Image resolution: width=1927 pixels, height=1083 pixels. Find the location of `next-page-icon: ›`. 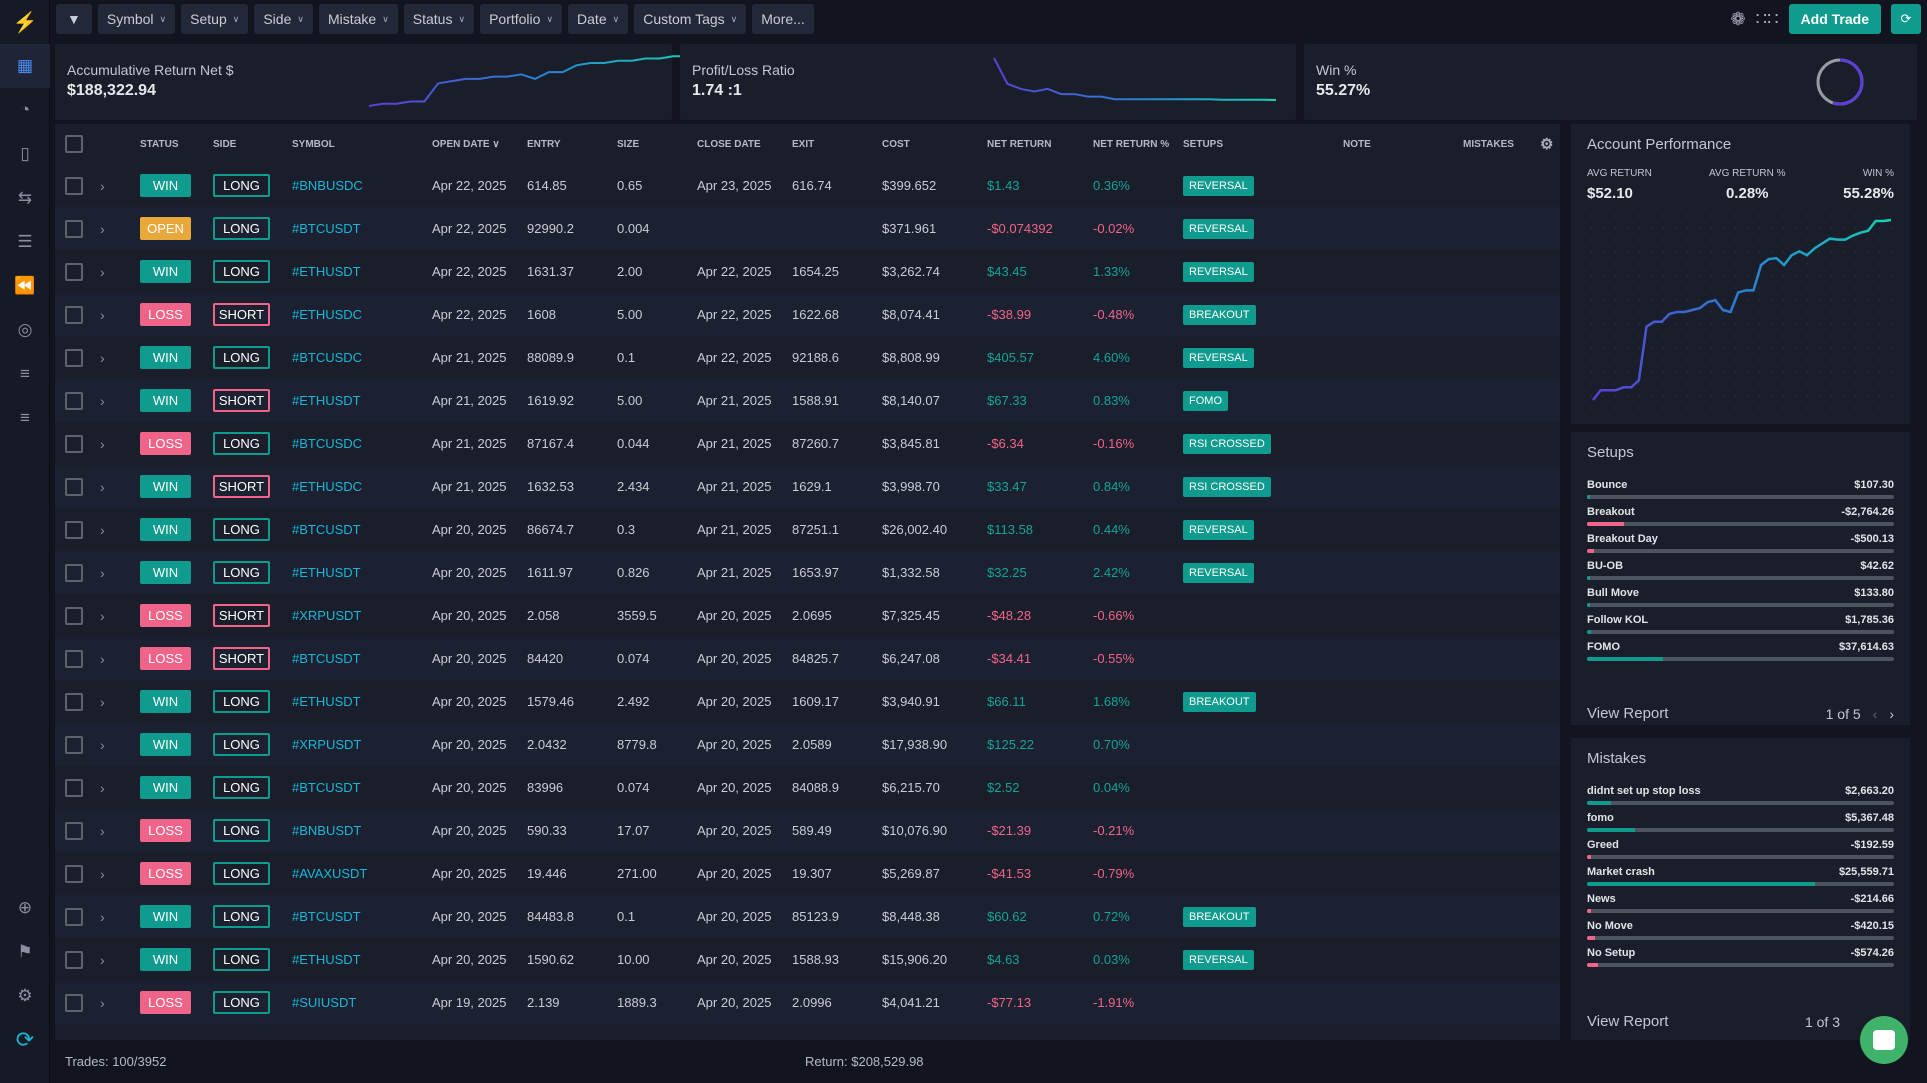

next-page-icon: › is located at coordinates (1891, 714).